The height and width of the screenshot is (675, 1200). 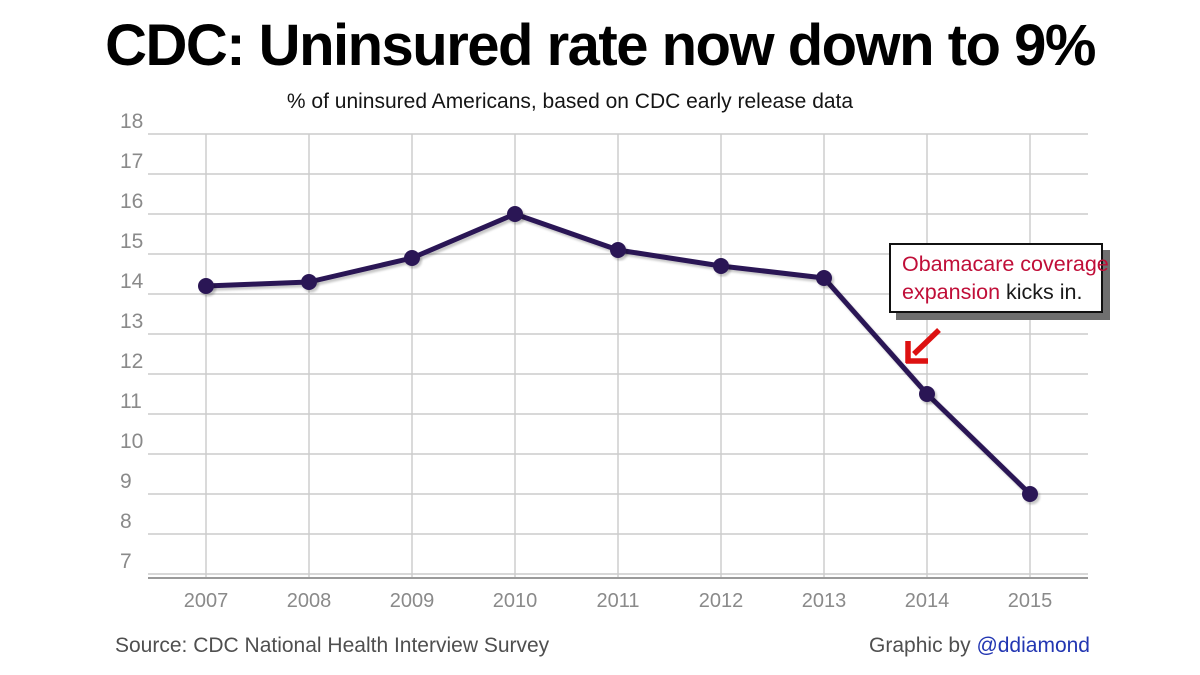 What do you see at coordinates (131, 401) in the screenshot?
I see `y-tick-label: 11` at bounding box center [131, 401].